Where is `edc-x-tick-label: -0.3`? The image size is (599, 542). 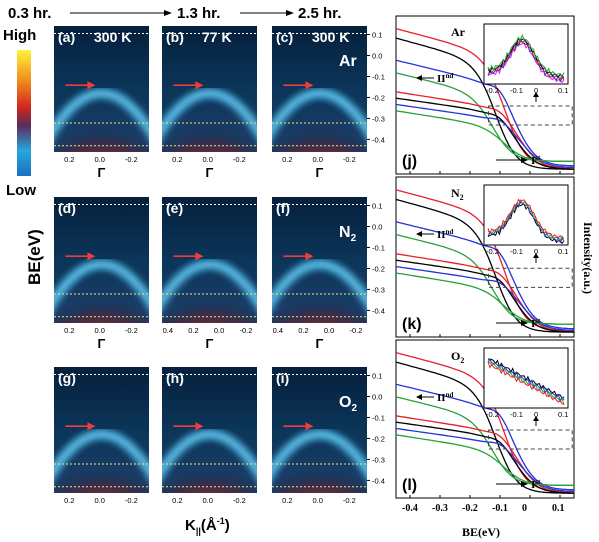 edc-x-tick-label: -0.3 is located at coordinates (440, 508).